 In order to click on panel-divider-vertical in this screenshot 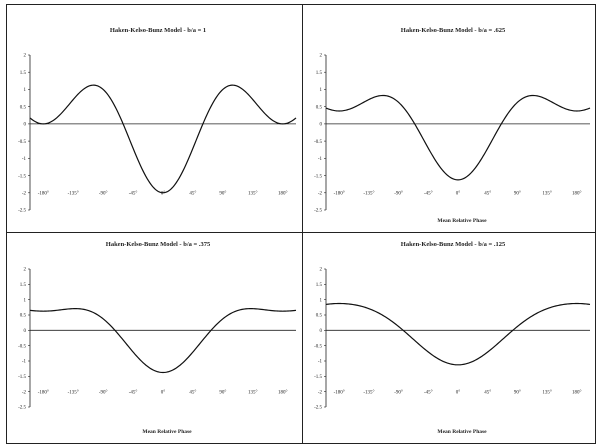, I will do `click(302, 224)`.